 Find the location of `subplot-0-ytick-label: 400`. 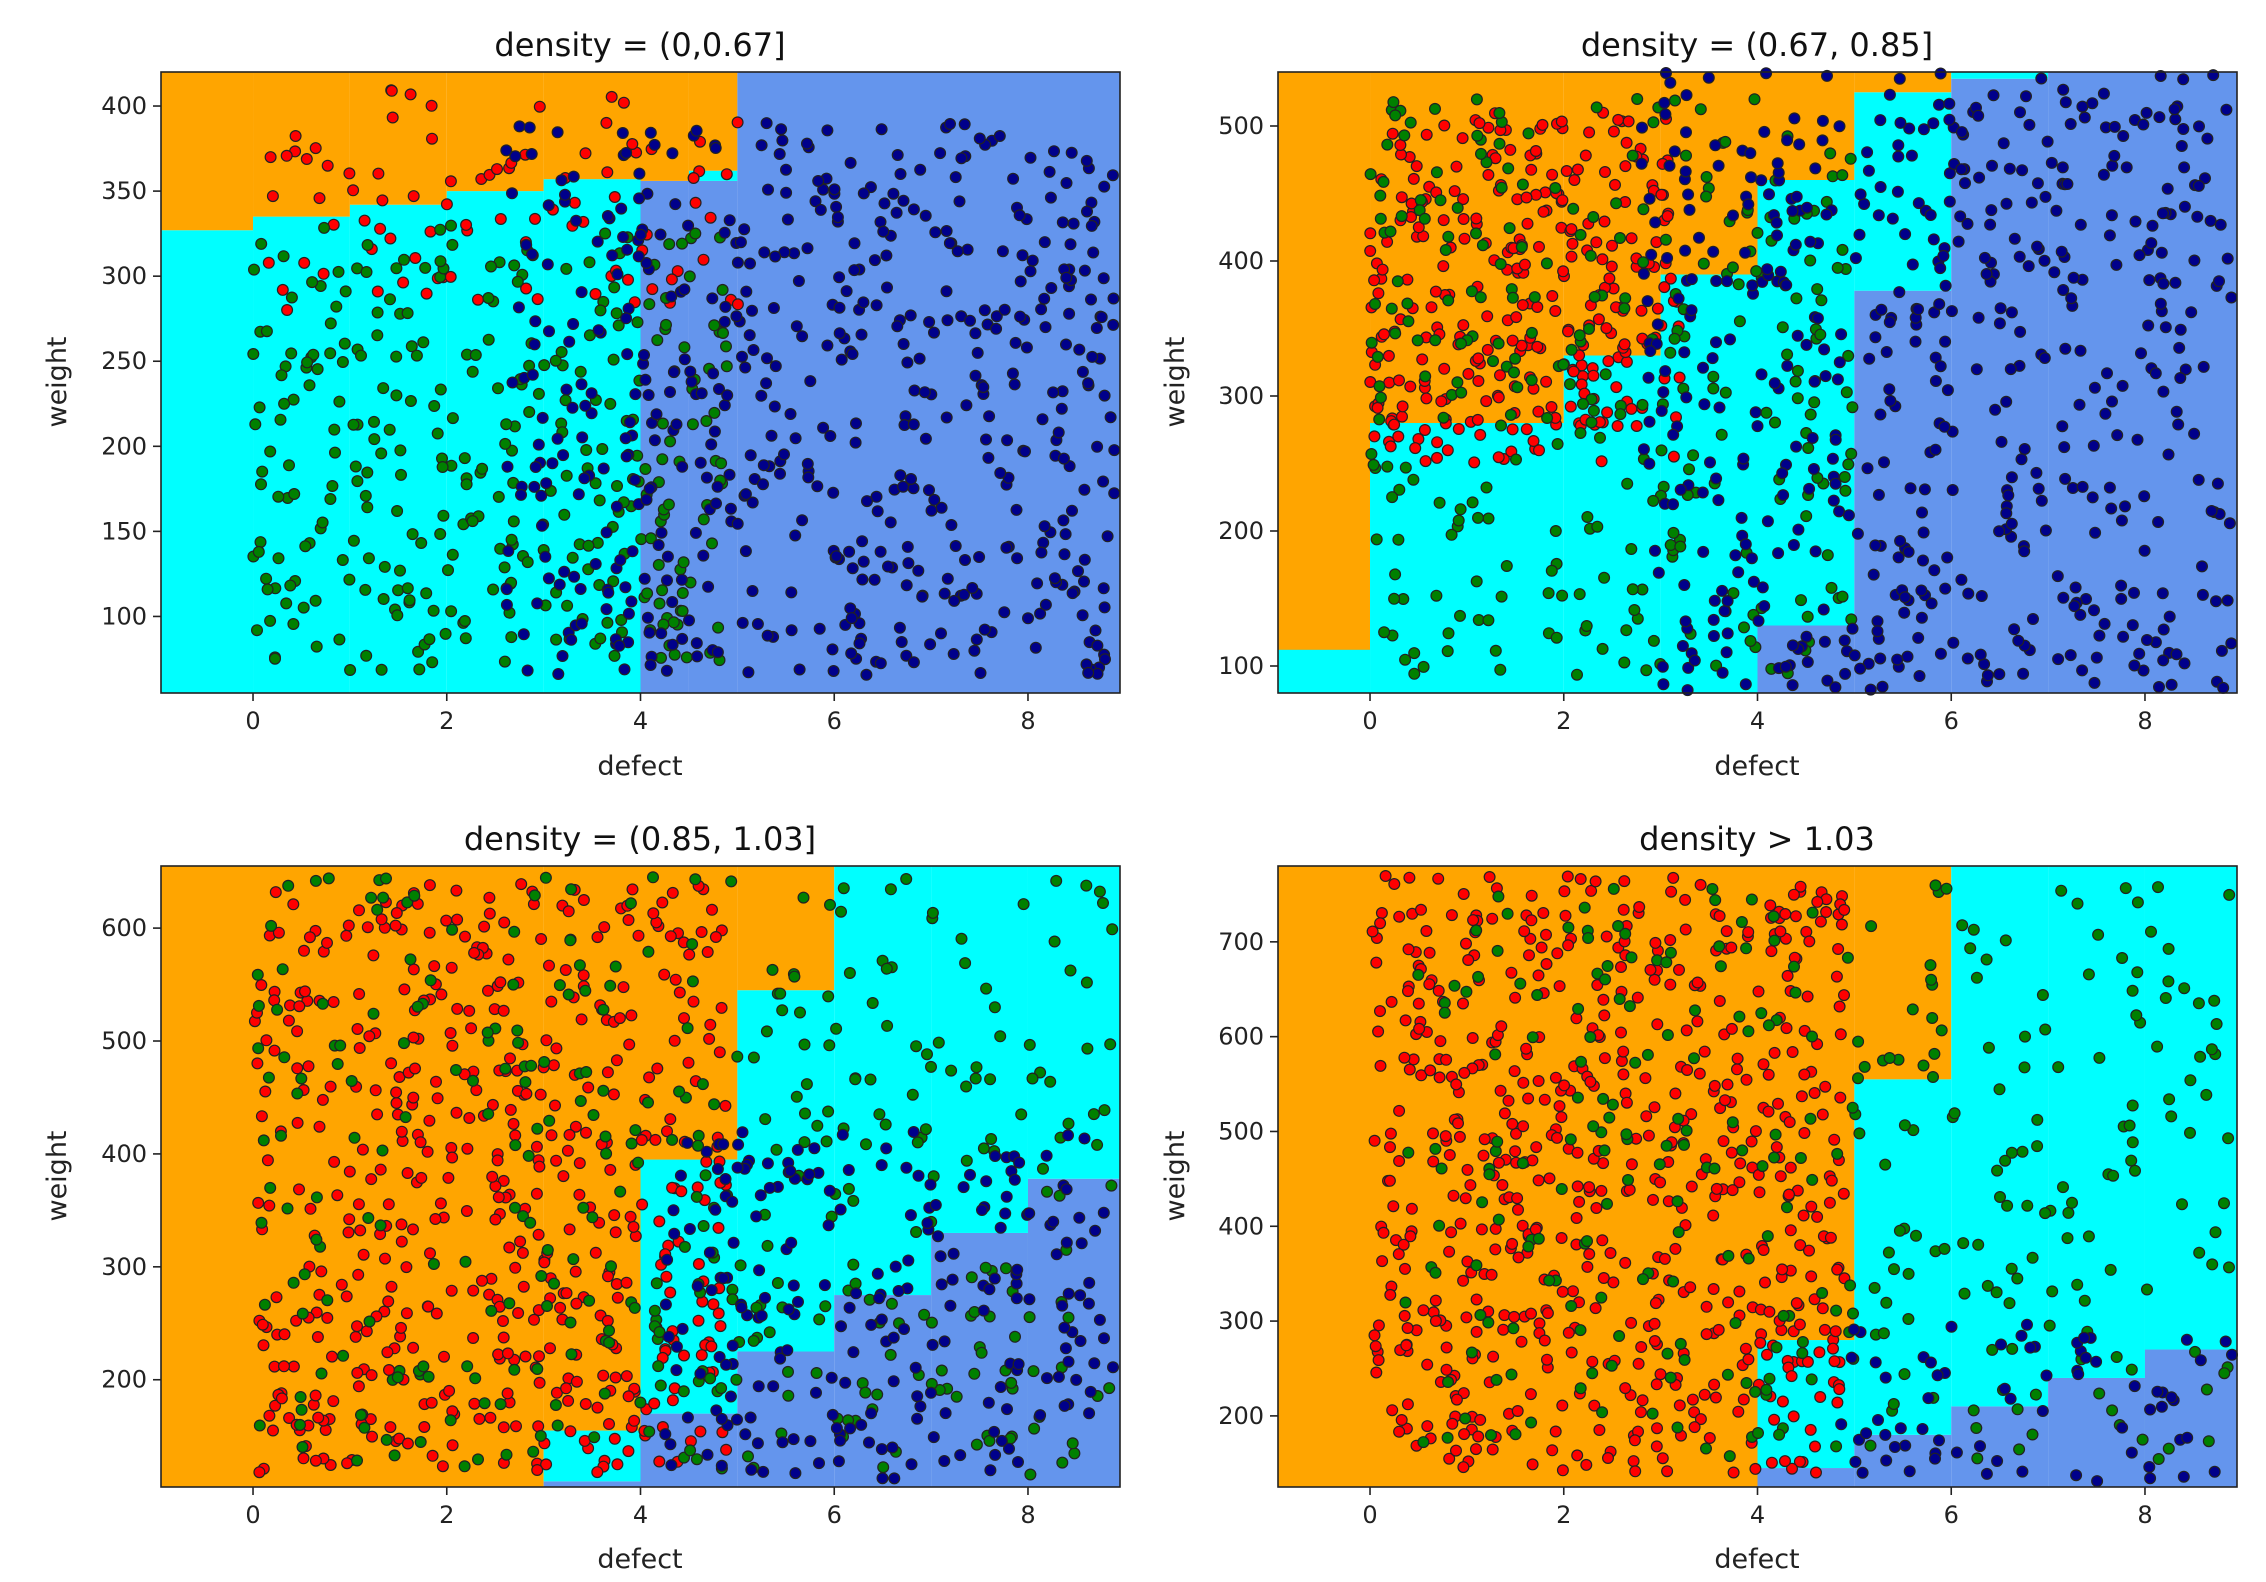

subplot-0-ytick-label: 400 is located at coordinates (124, 106).